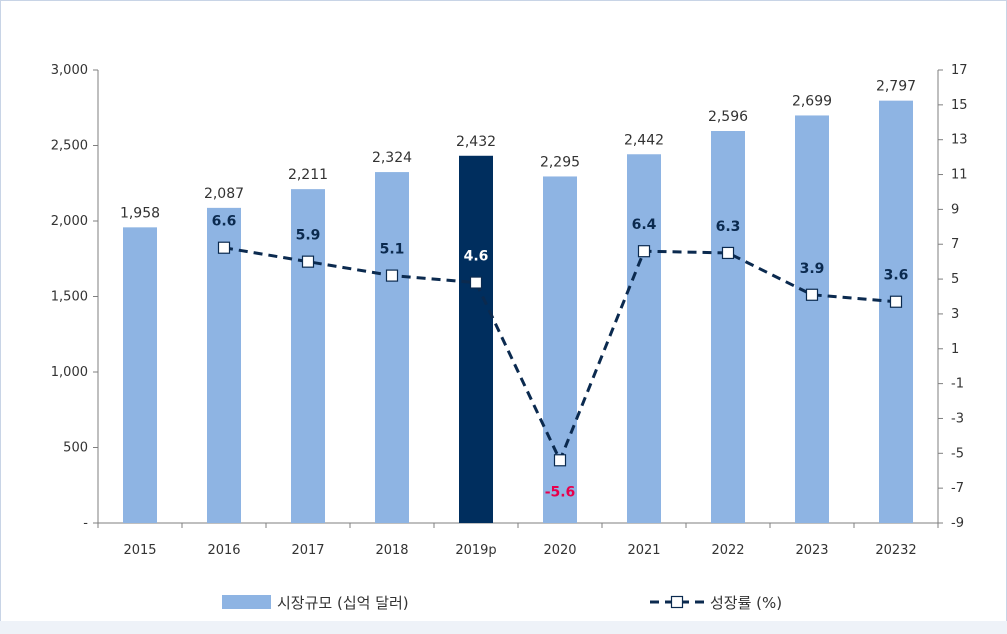  Describe the element at coordinates (224, 194) in the screenshot. I see `bar-value-label: 2,087` at that location.